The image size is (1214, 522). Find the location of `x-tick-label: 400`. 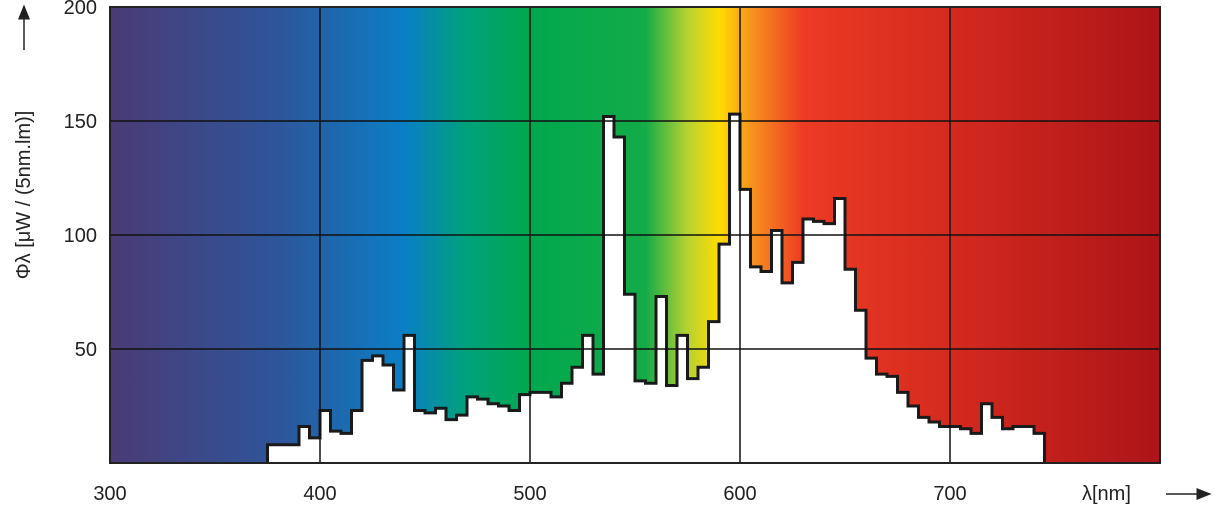

x-tick-label: 400 is located at coordinates (319, 494).